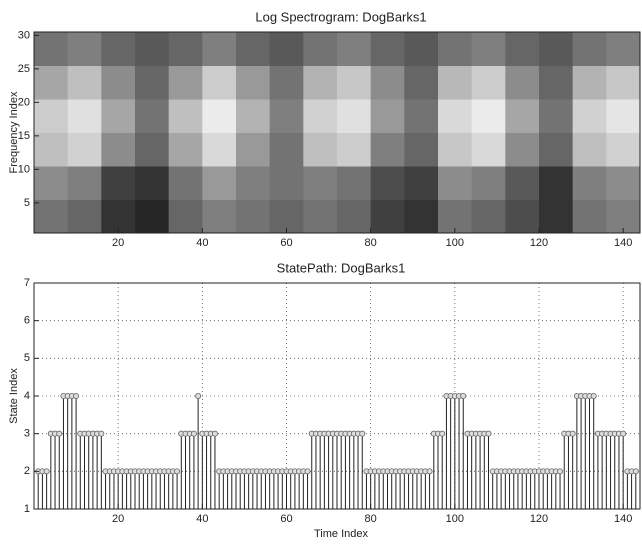  I want to click on y-tick-label: 6, so click(27, 321).